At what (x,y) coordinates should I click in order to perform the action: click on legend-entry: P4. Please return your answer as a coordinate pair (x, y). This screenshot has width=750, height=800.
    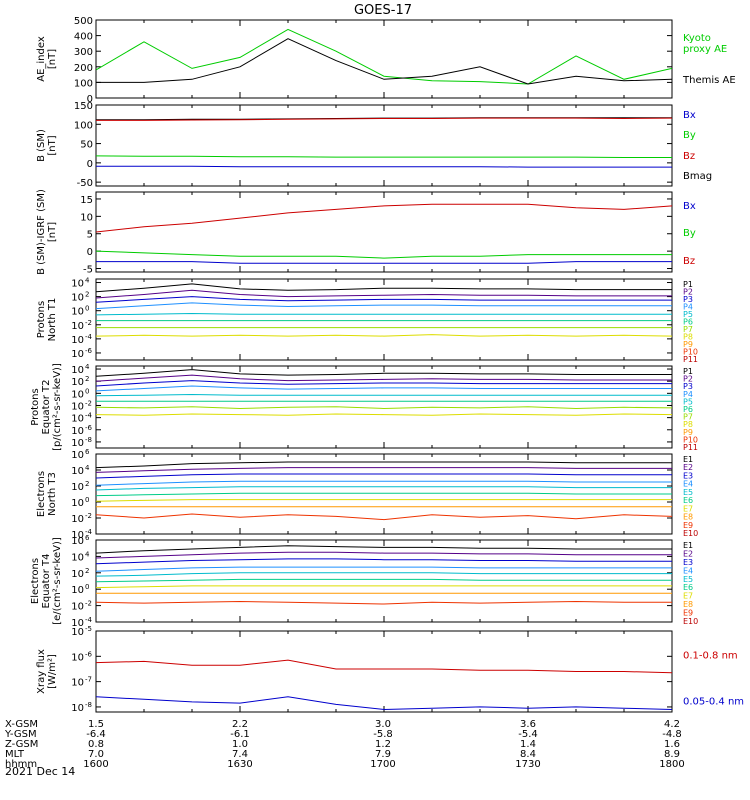
    Looking at the image, I should click on (688, 394).